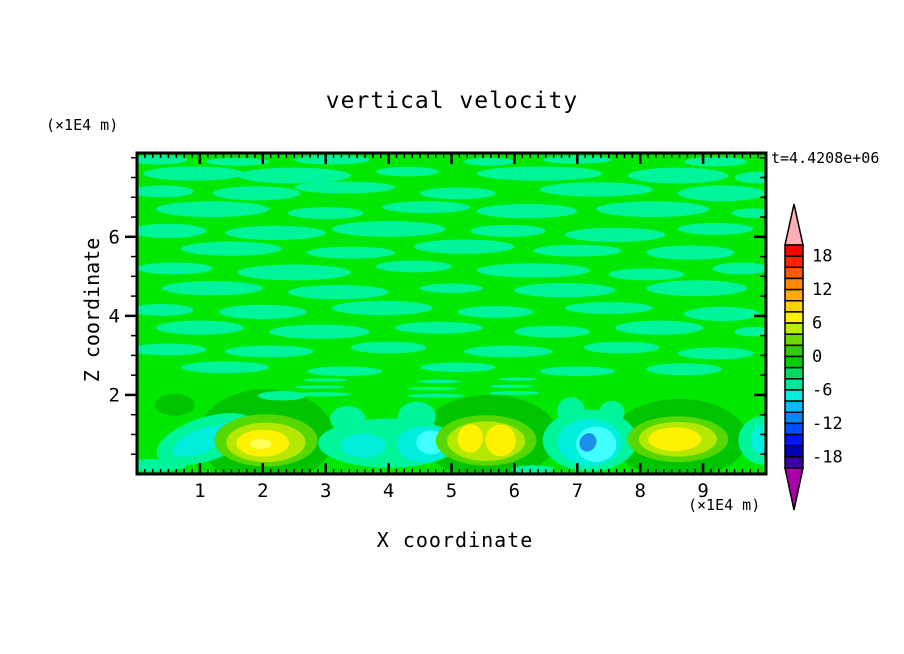 The image size is (904, 654). Describe the element at coordinates (588, 442) in the screenshot. I see `contour-blob-blue` at that location.